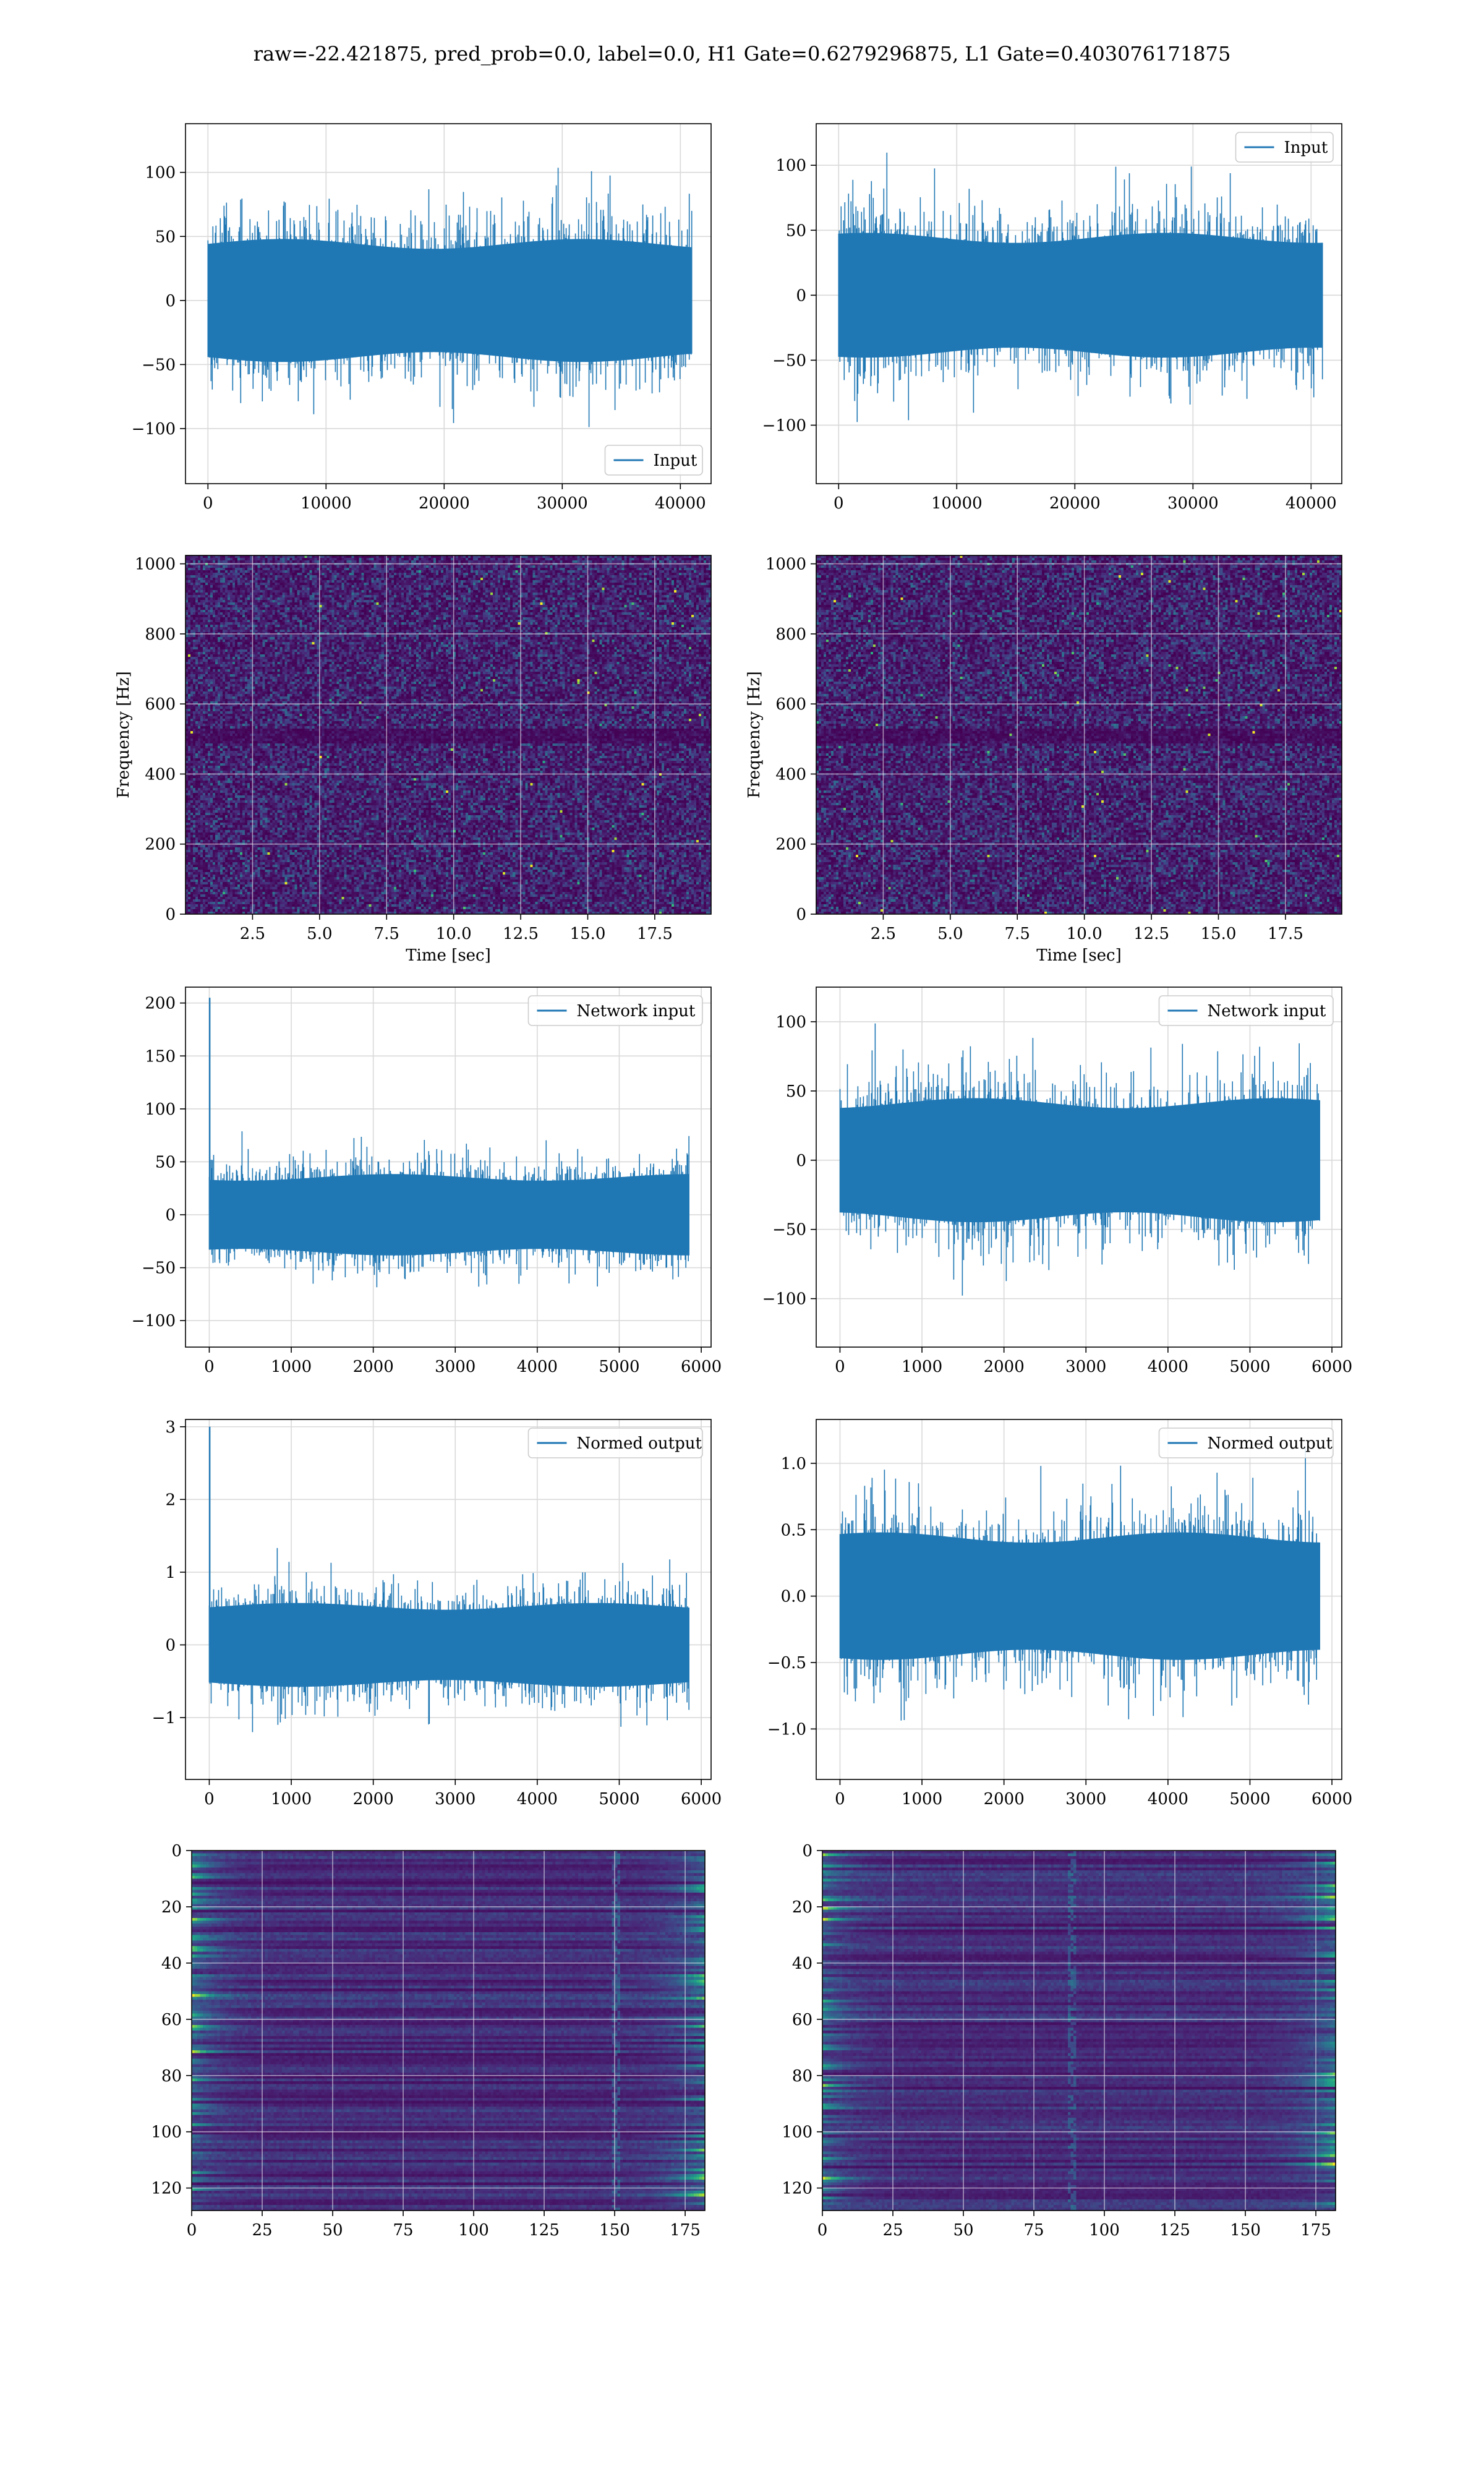  I want to click on x-tick-label: 175, so click(685, 2230).